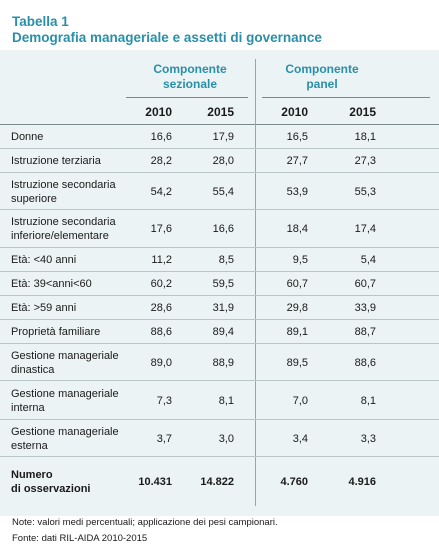 This screenshot has width=439, height=550. I want to click on row-label-line: Età: 39<anni<60, so click(51, 284).